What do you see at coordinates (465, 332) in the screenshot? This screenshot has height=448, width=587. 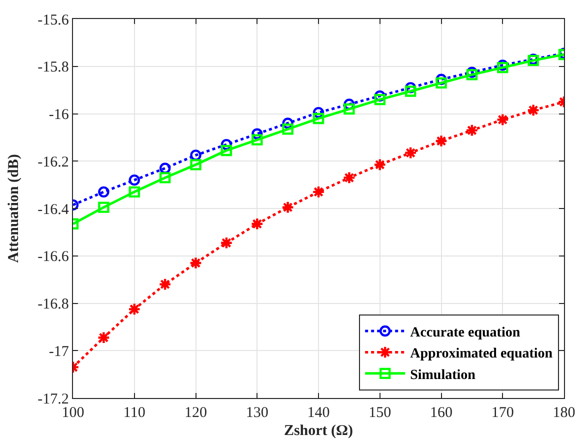 I see `legend-label: Accurate equation` at bounding box center [465, 332].